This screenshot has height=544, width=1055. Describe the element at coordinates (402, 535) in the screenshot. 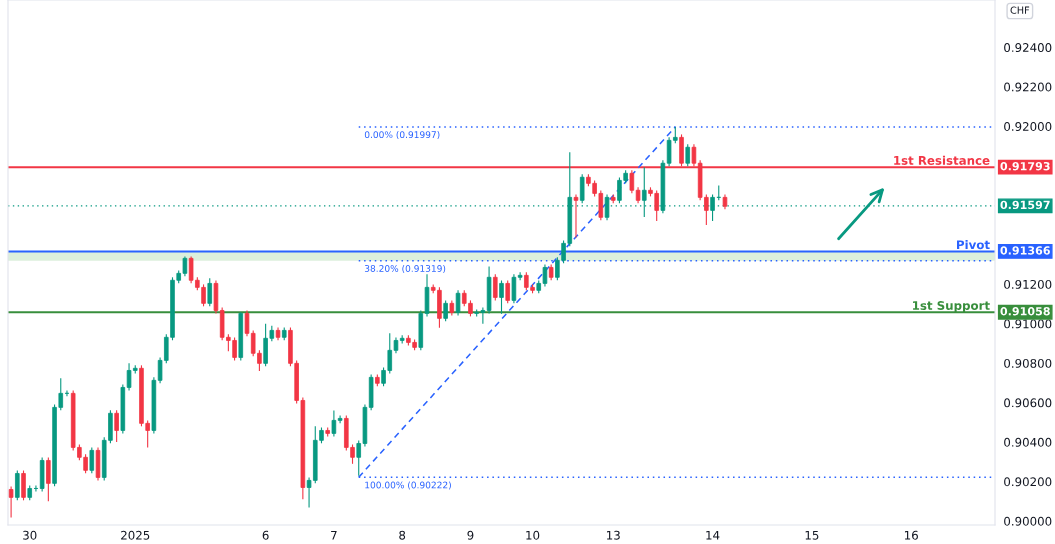

I see `x-tick-label: 8` at that location.